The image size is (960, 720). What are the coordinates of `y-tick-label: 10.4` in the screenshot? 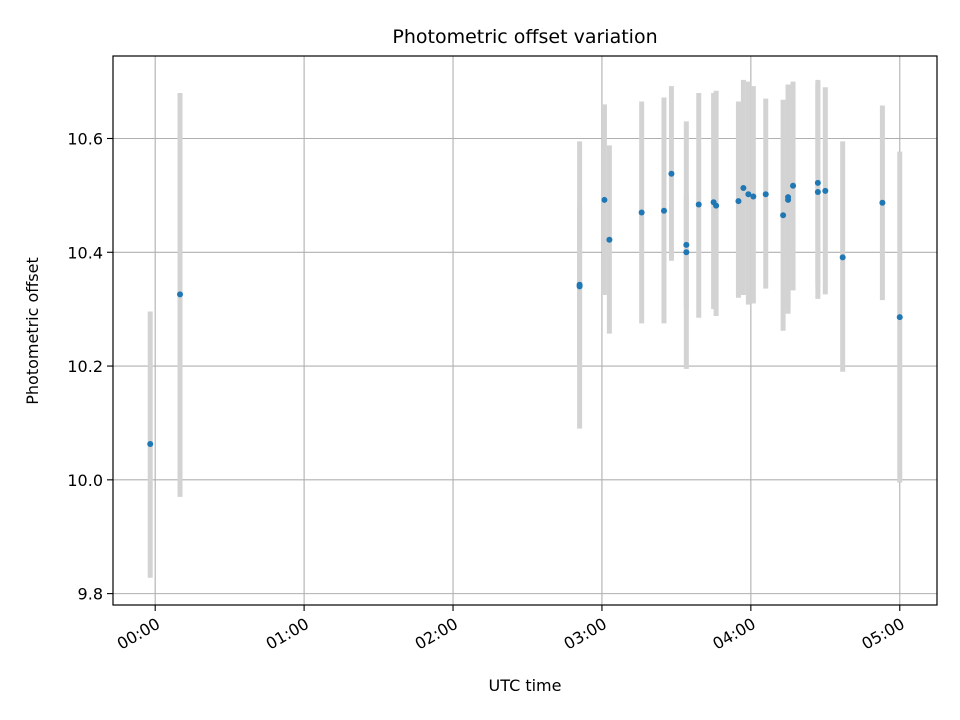 It's located at (85, 252).